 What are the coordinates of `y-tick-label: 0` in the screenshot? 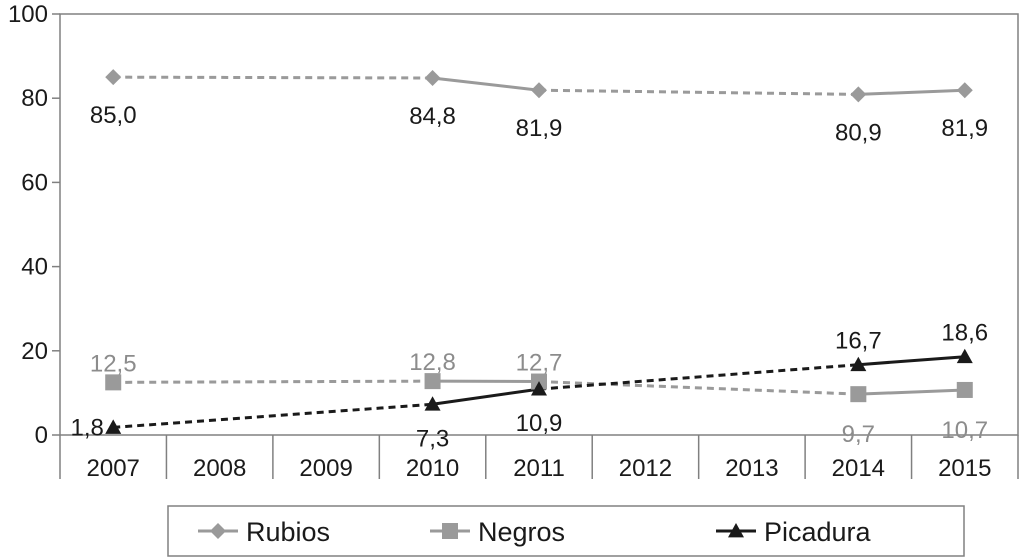 It's located at (41, 435).